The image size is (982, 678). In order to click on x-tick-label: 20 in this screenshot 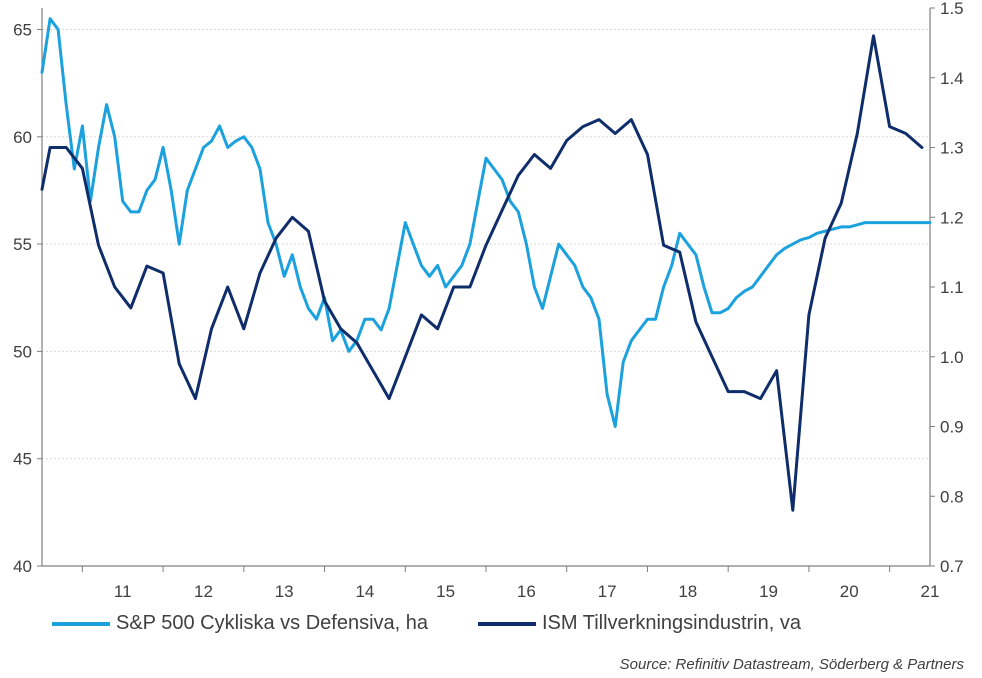, I will do `click(849, 591)`.